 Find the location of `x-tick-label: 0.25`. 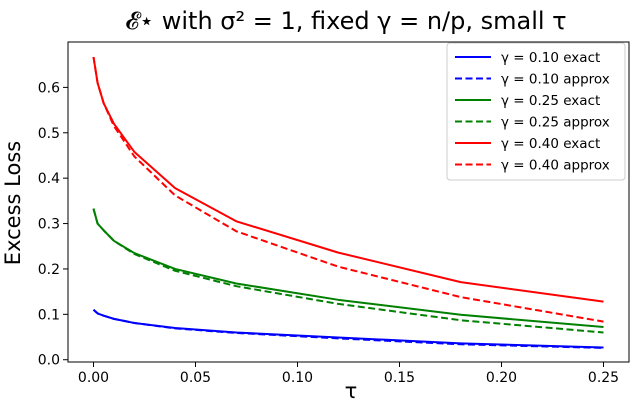

x-tick-label: 0.25 is located at coordinates (603, 378).